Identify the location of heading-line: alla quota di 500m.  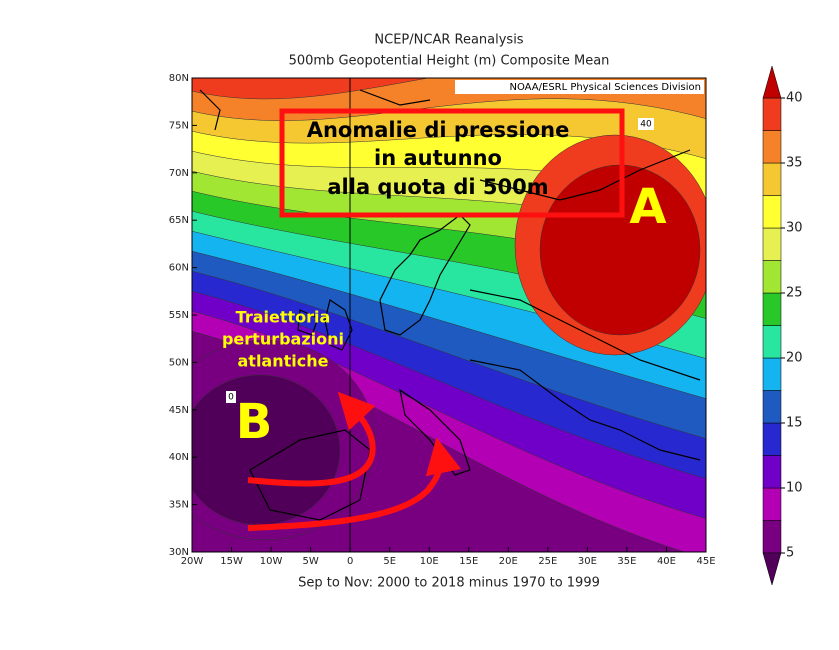
(437, 187).